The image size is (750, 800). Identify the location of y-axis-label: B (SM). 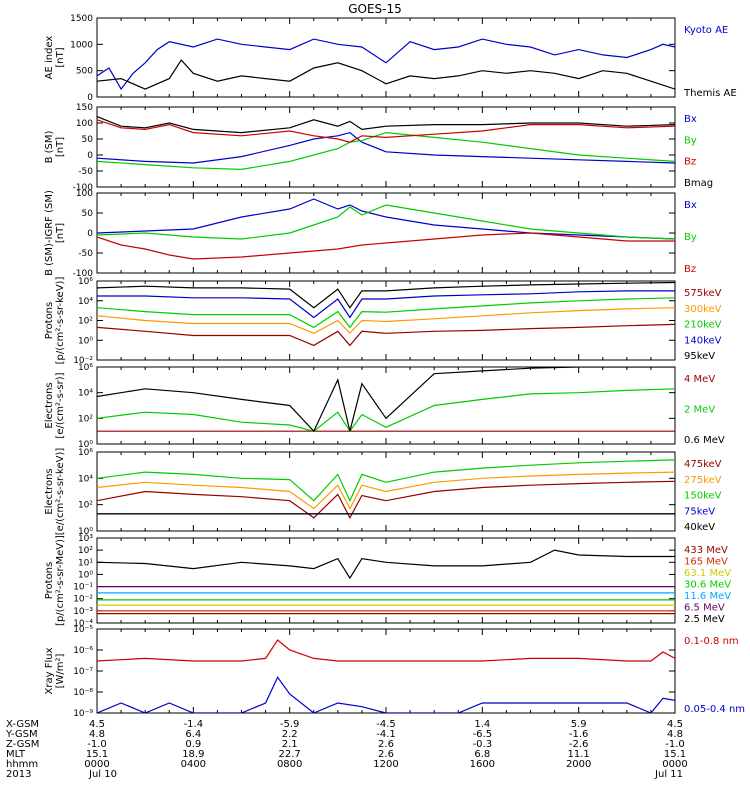
(49, 146).